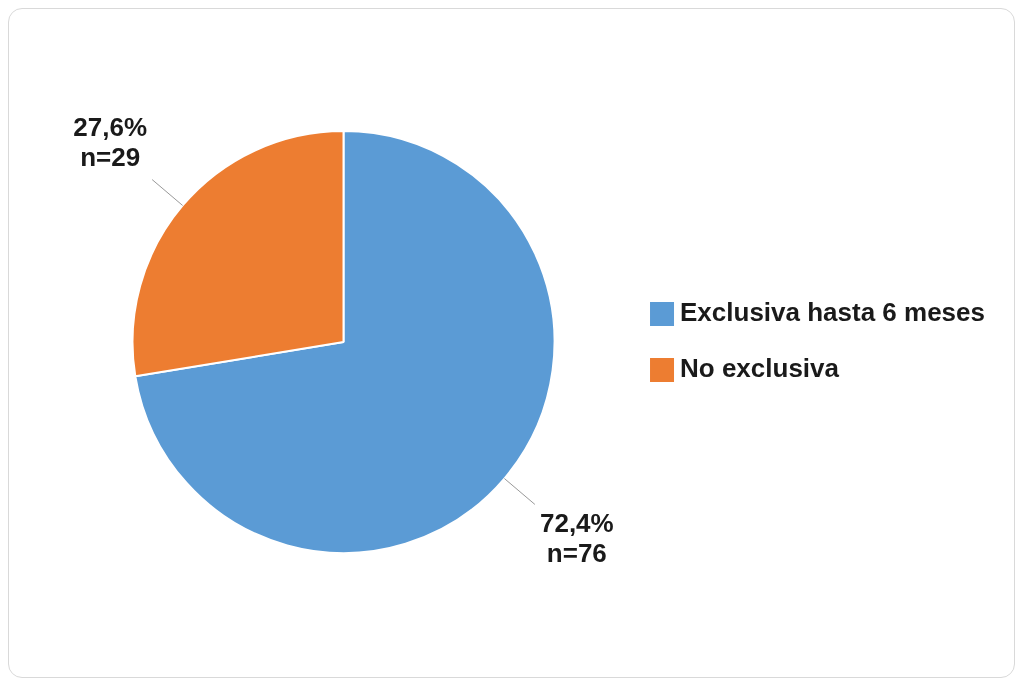  Describe the element at coordinates (832, 312) in the screenshot. I see `legend-label: Exclusiva hasta 6 meses` at that location.